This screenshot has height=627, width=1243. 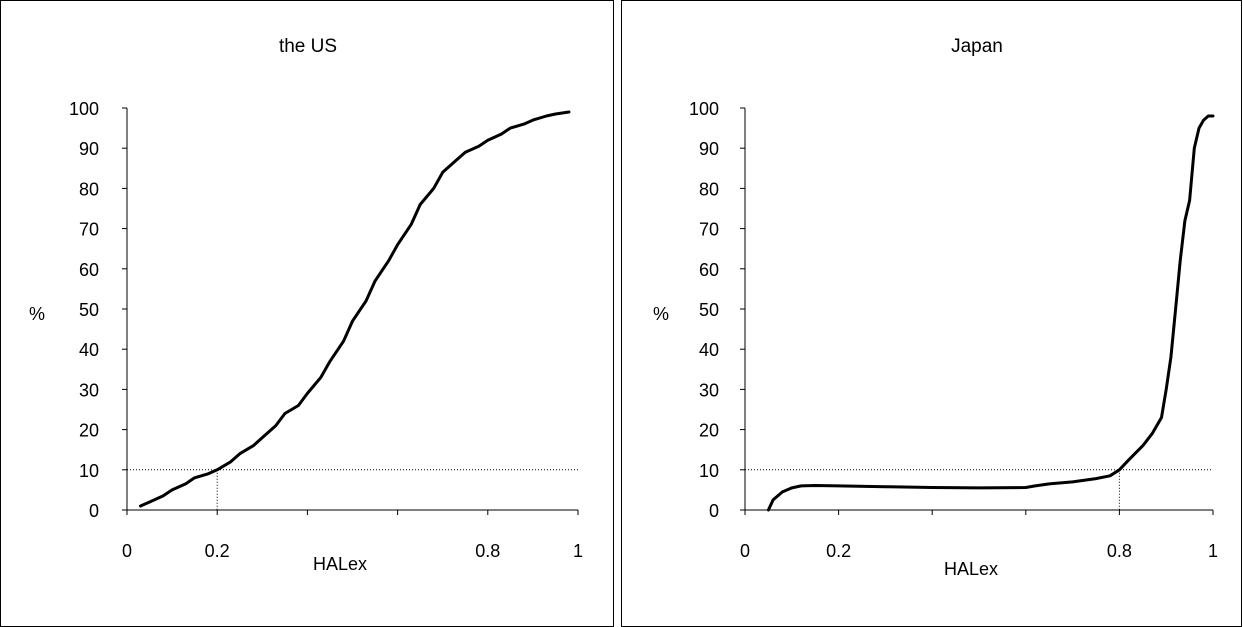 What do you see at coordinates (308, 46) in the screenshot?
I see `chart-title: the US` at bounding box center [308, 46].